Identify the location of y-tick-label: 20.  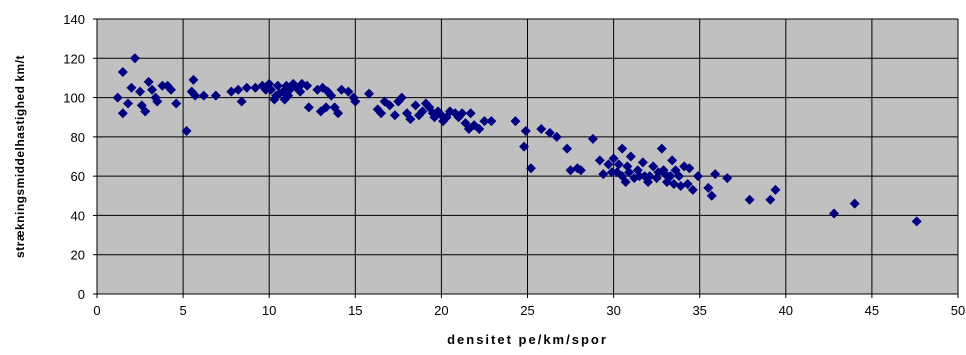
(78, 255).